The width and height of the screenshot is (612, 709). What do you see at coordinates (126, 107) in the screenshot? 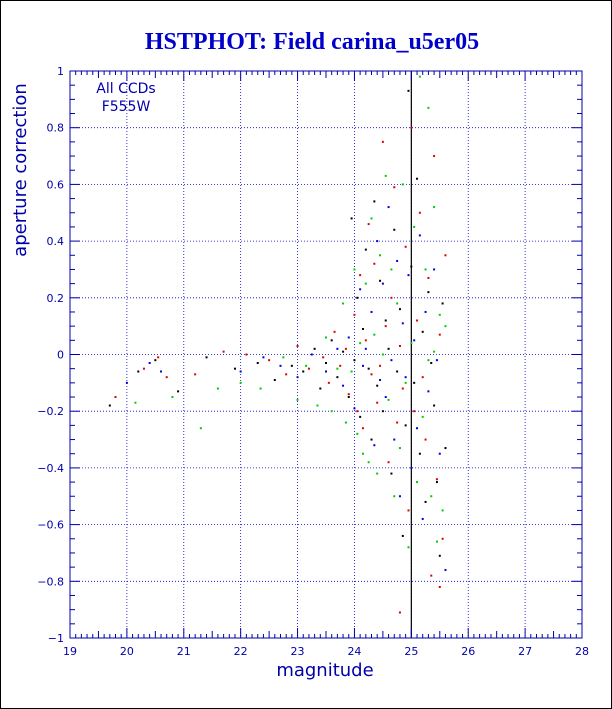
I see `annotation-filter: F555W` at bounding box center [126, 107].